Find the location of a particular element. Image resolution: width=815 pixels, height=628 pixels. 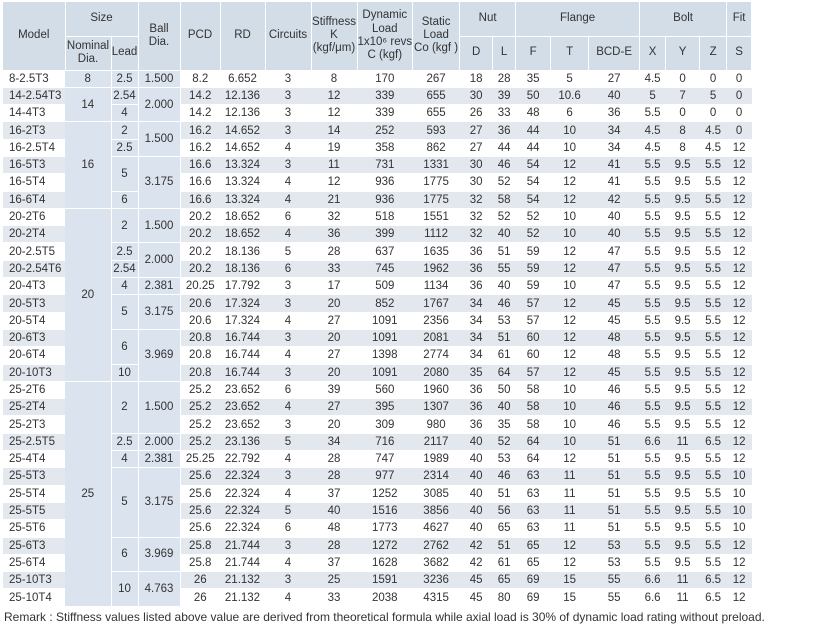

cell-model: 25-4T4 is located at coordinates (34, 459).